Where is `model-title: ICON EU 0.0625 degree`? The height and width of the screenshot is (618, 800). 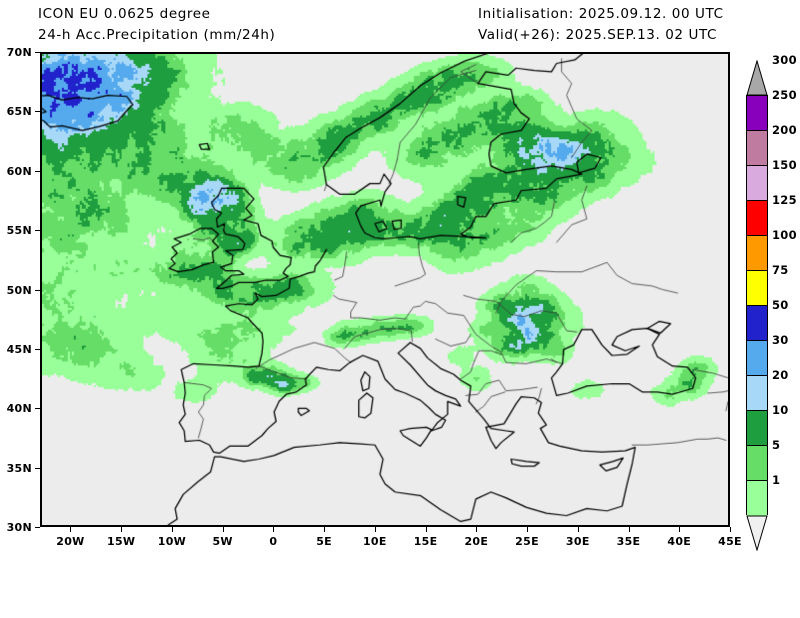
model-title: ICON EU 0.0625 degree is located at coordinates (124, 14).